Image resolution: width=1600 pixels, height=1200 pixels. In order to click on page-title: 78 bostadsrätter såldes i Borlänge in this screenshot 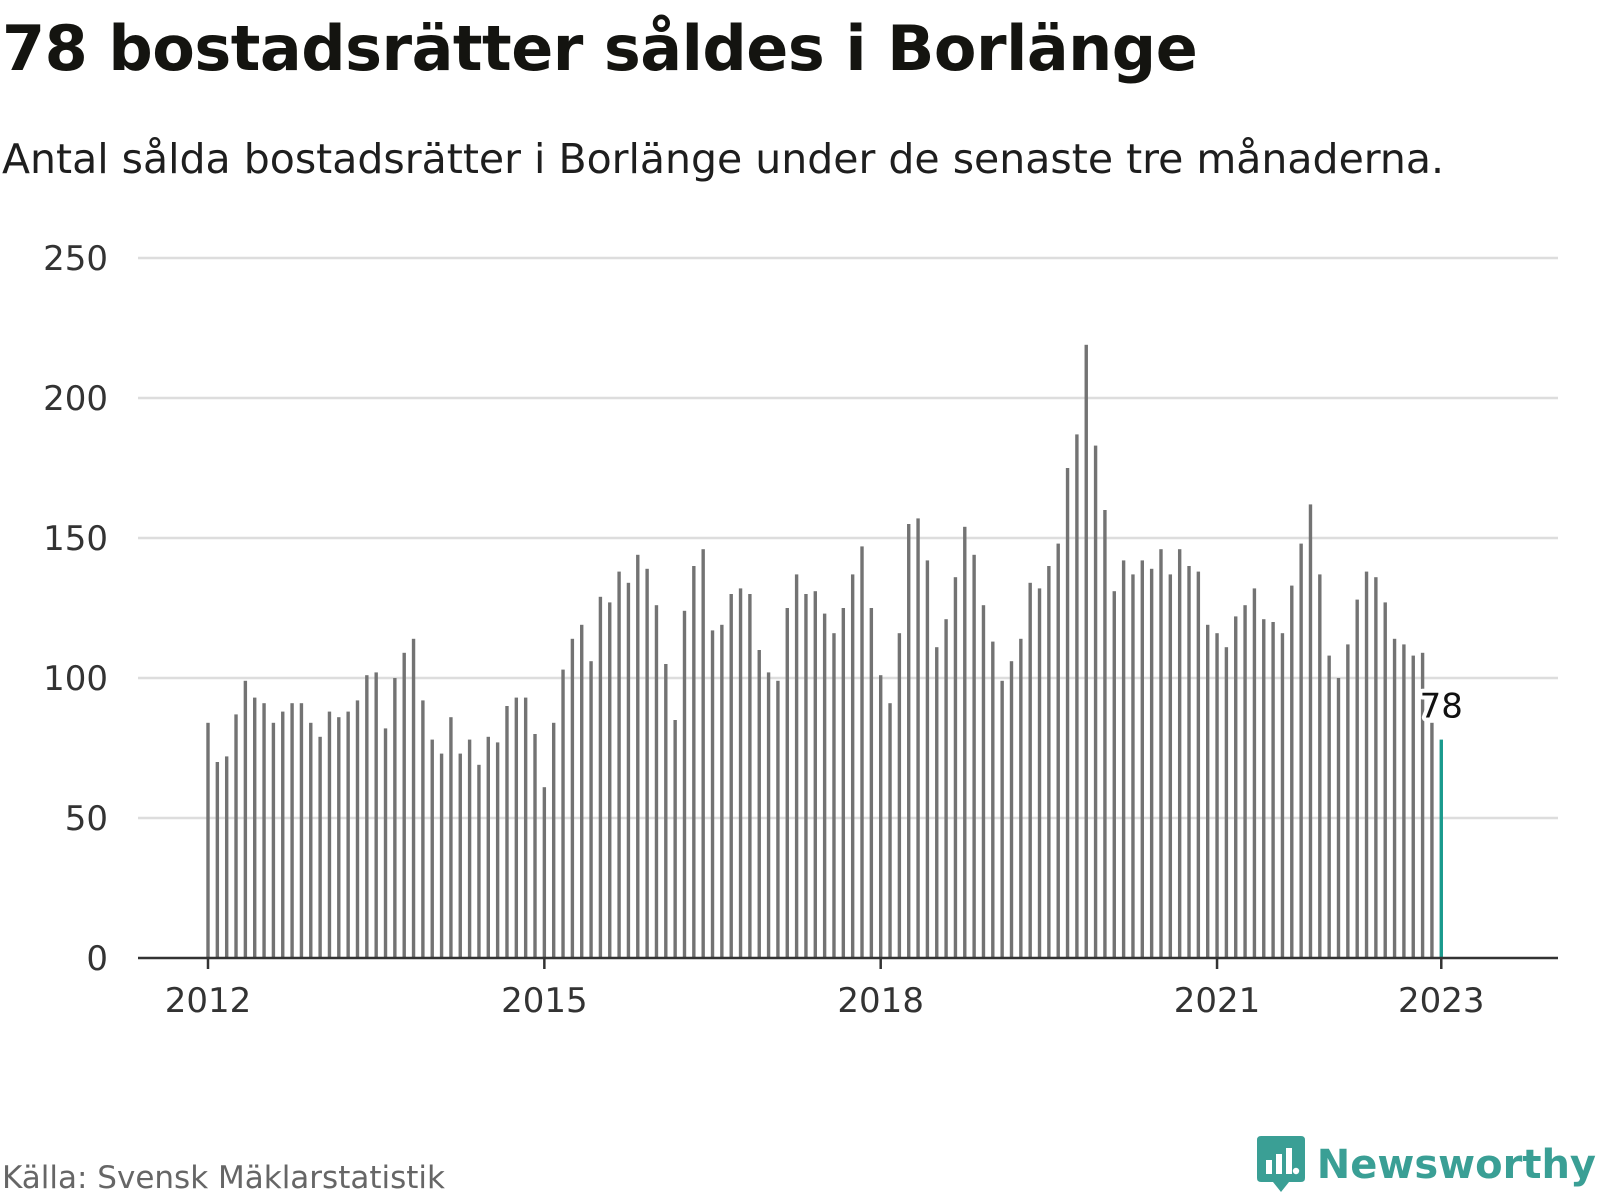, I will do `click(600, 48)`.